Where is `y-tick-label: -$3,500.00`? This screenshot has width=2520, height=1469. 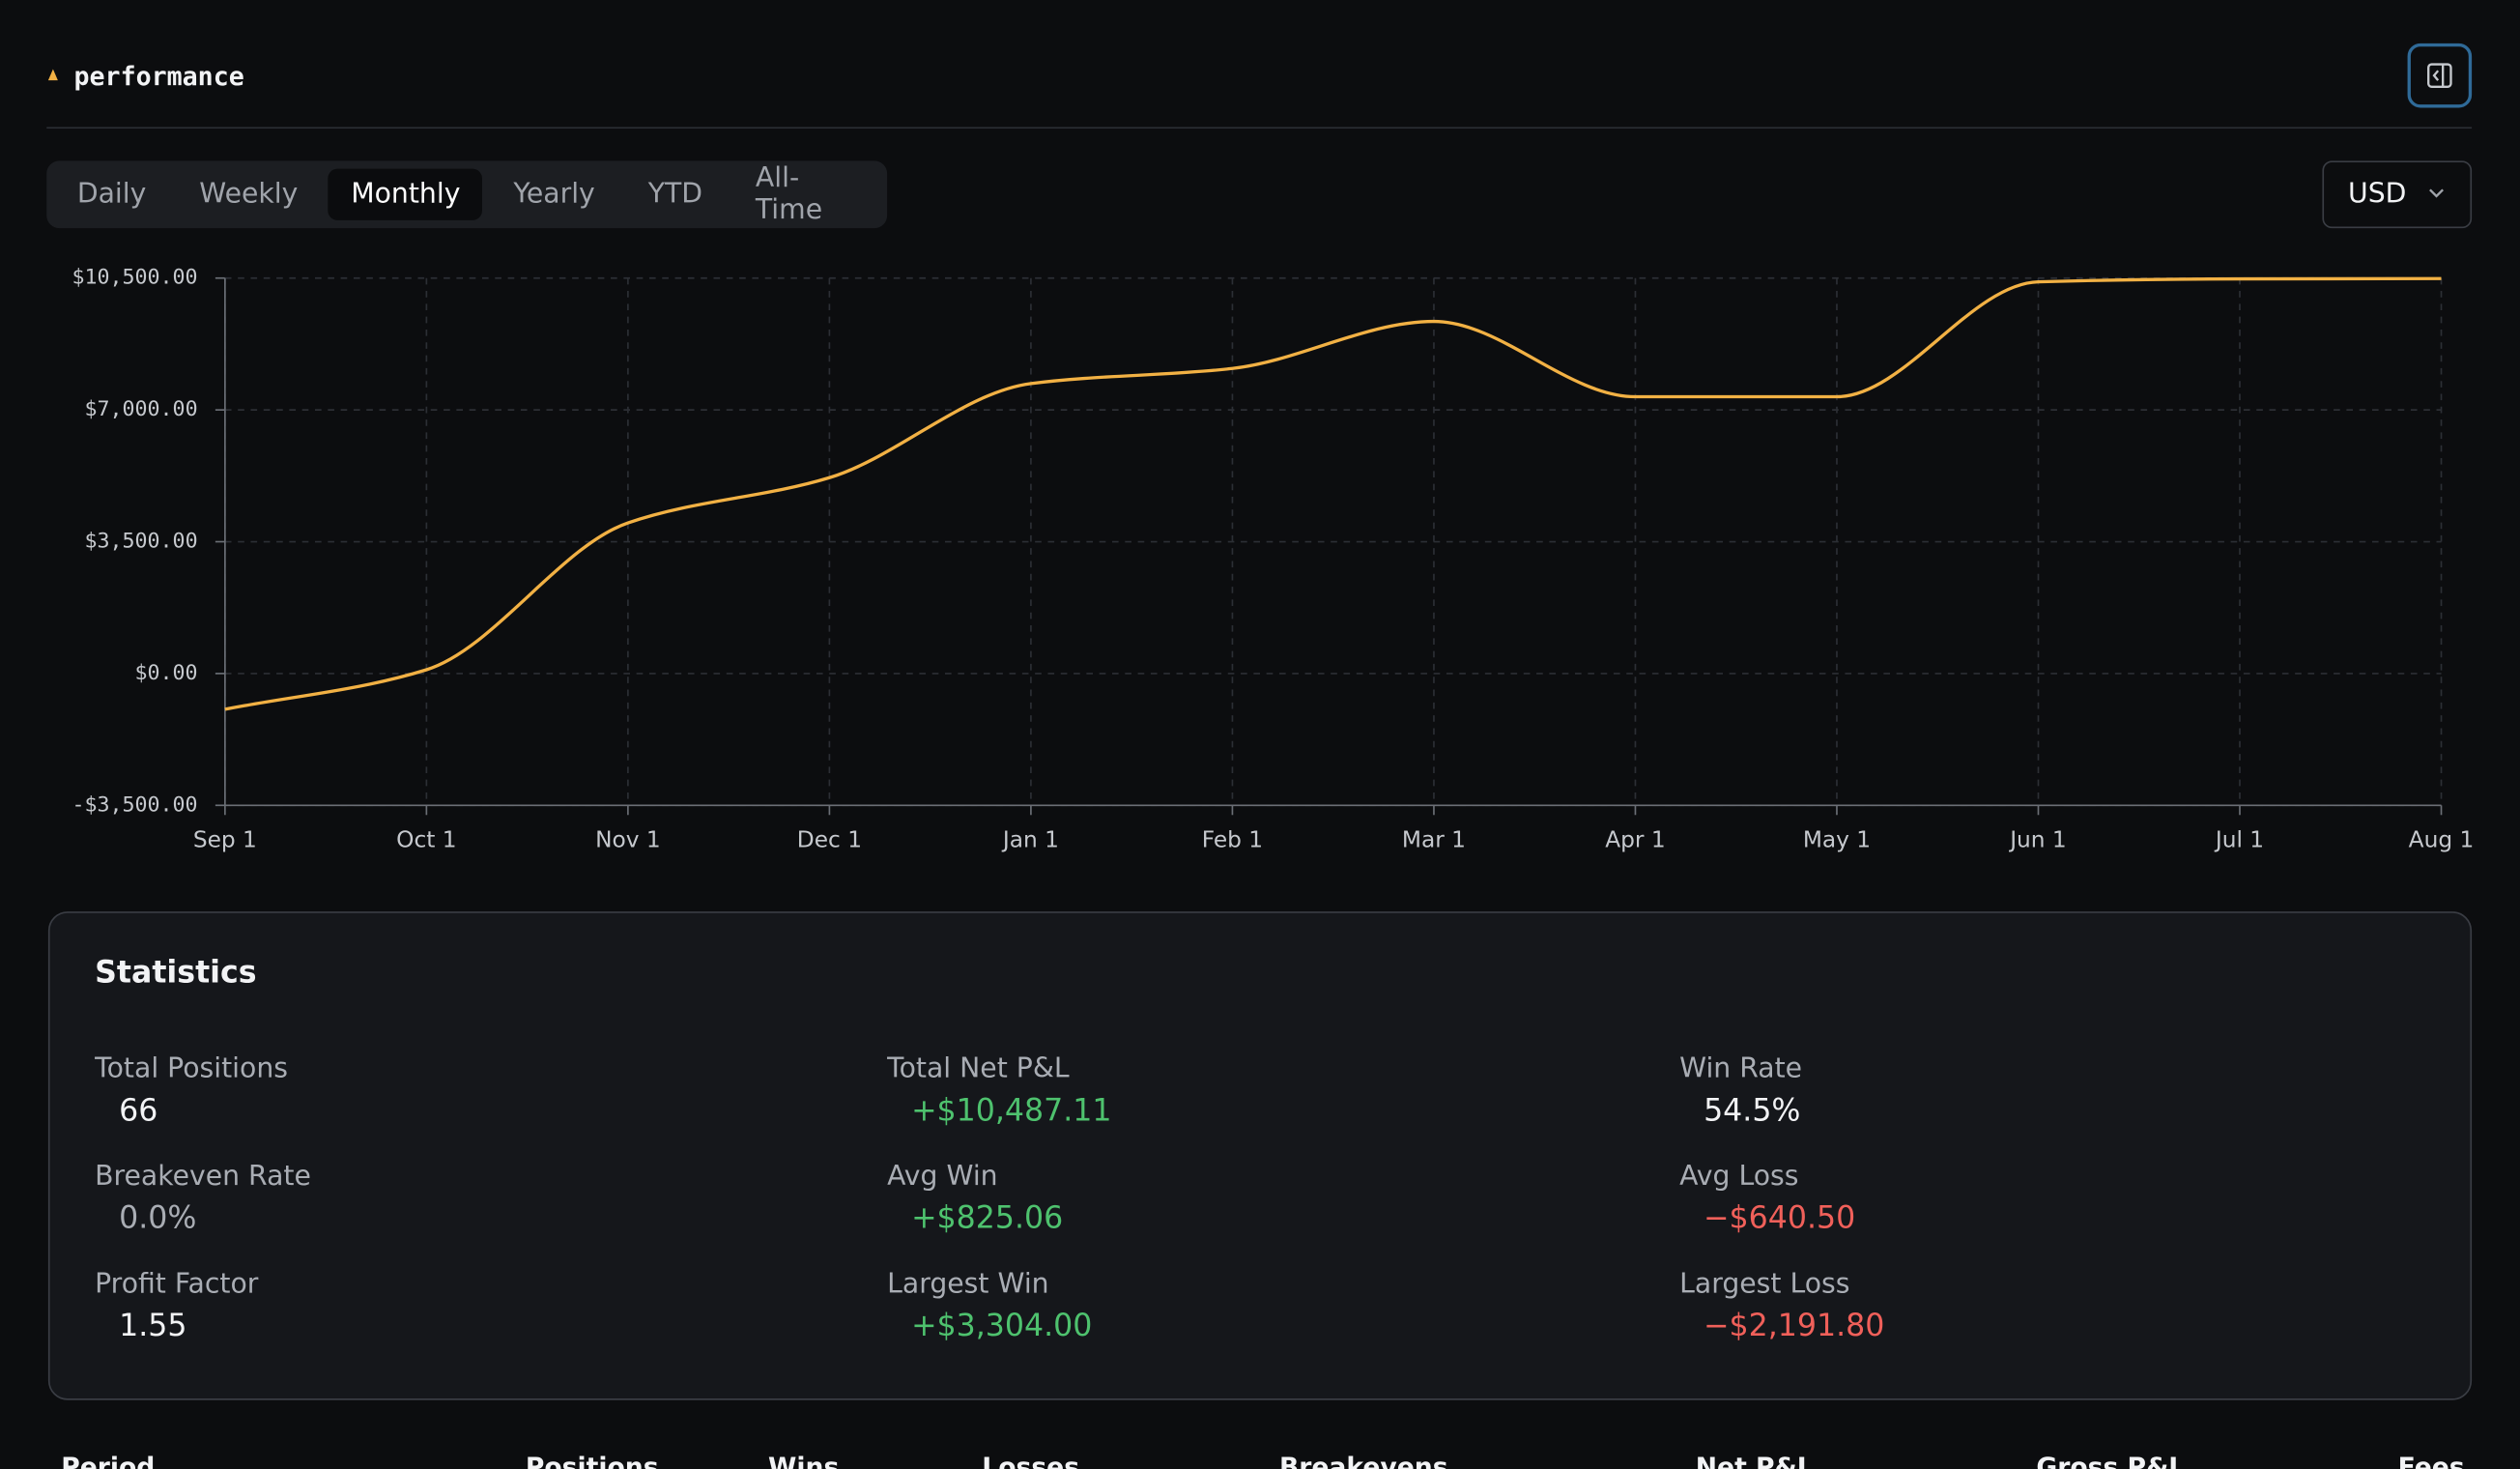 y-tick-label: -$3,500.00 is located at coordinates (134, 804).